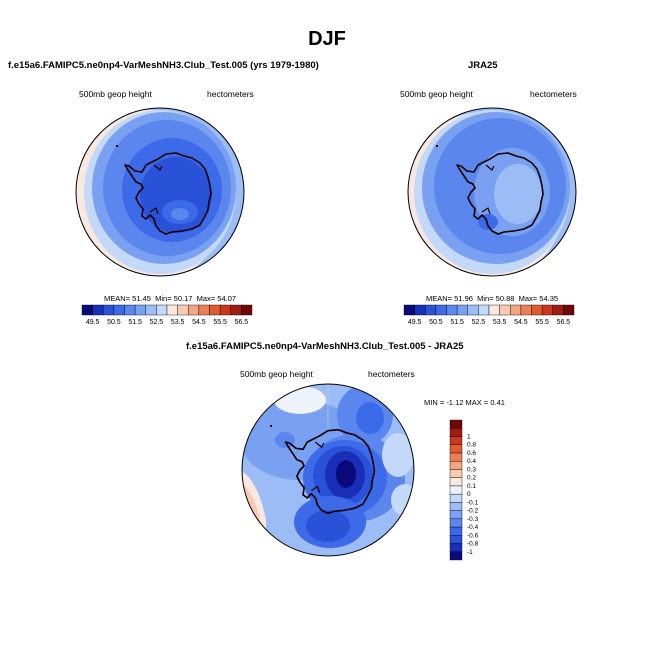 Image resolution: width=654 pixels, height=654 pixels. I want to click on max-value: 54.35, so click(549, 298).